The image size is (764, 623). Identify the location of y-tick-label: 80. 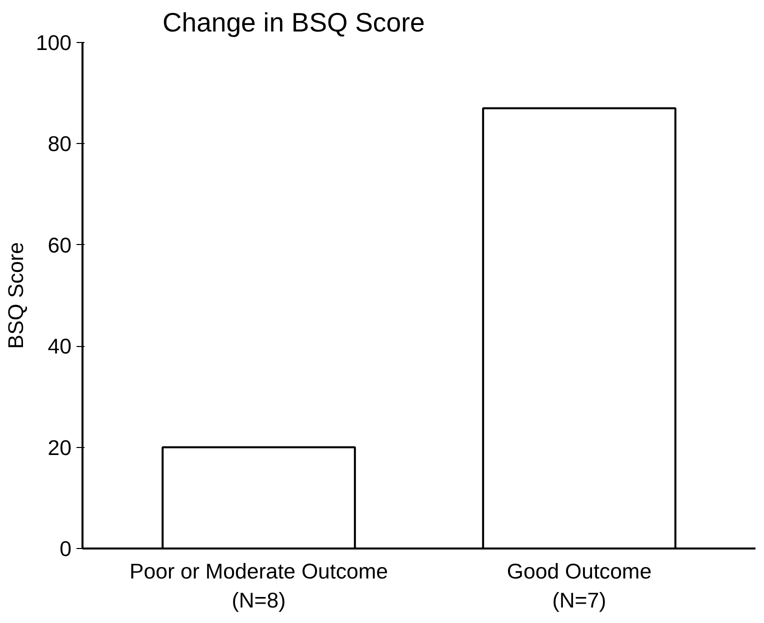
(60, 144).